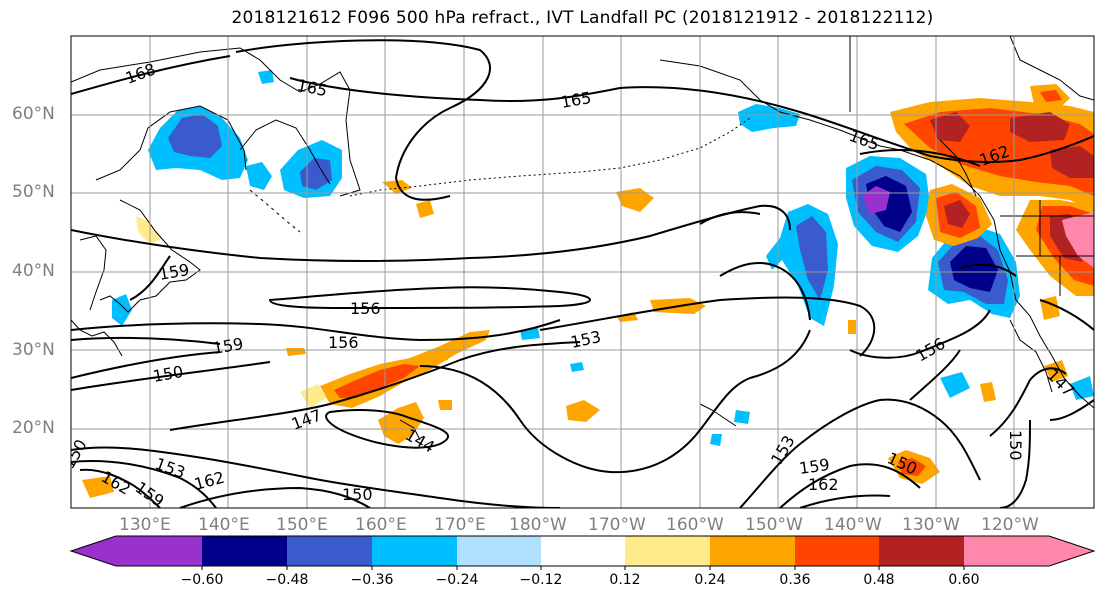 Image resolution: width=1105 pixels, height=601 pixels. Describe the element at coordinates (1078, 240) in the screenshot. I see `pink-field-west` at that location.